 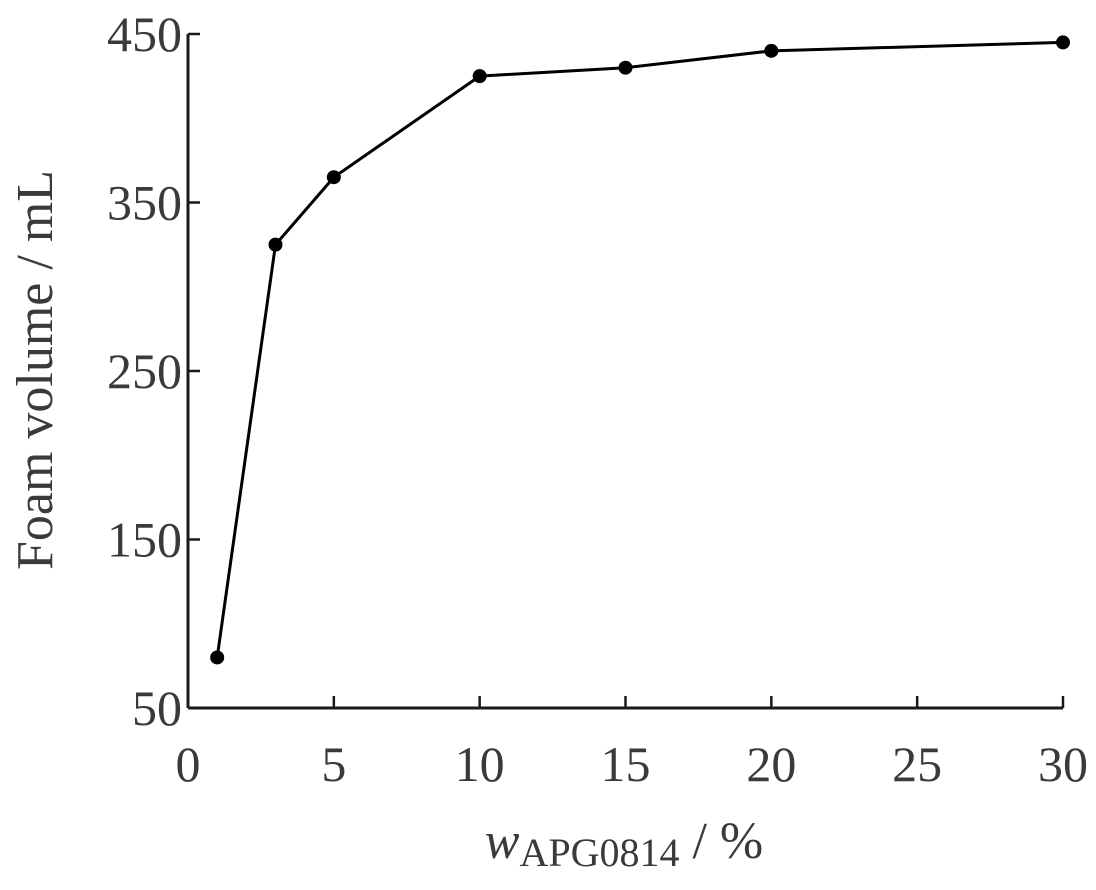 What do you see at coordinates (144, 203) in the screenshot?
I see `y-tick-label: 350` at bounding box center [144, 203].